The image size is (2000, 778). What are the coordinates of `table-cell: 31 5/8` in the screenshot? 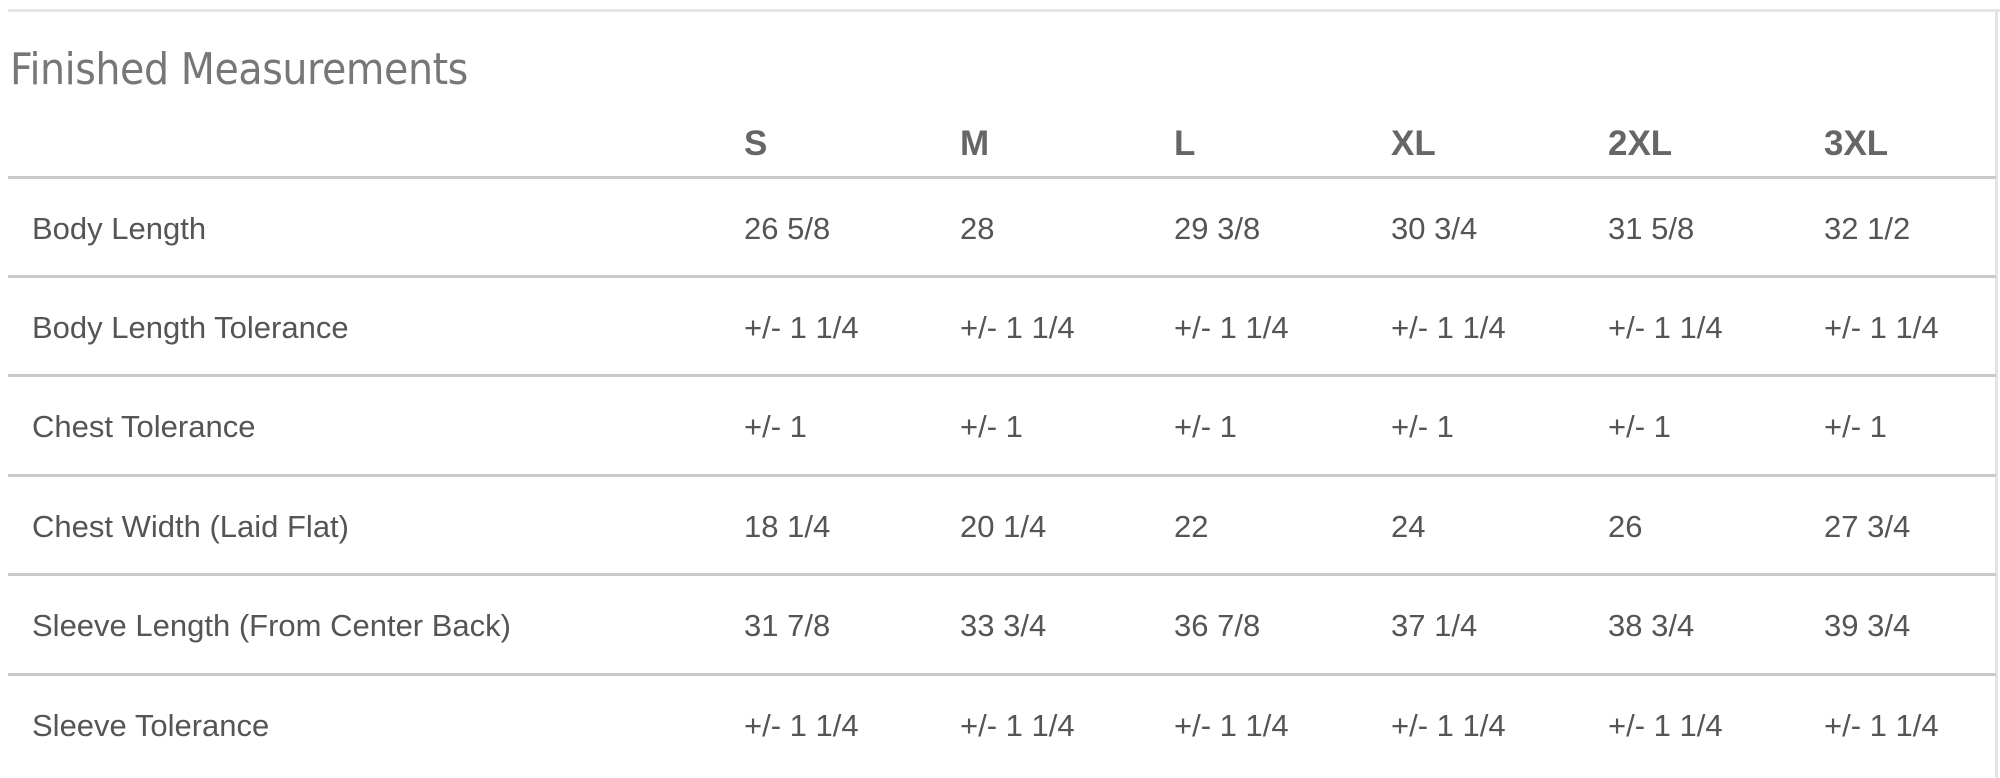 It's located at (1651, 228).